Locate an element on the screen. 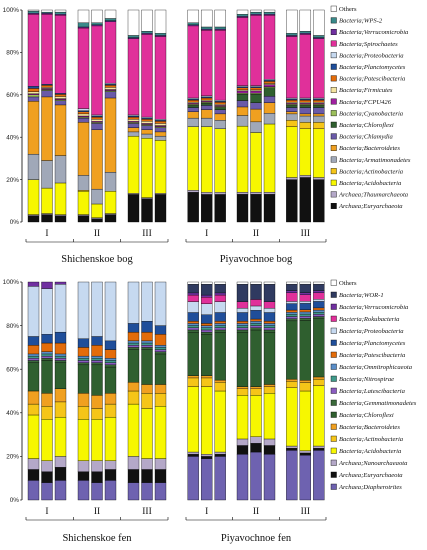 This screenshot has width=427, height=550. legend-label: Bacteria;Gemmatimonadetes is located at coordinates (378, 403).